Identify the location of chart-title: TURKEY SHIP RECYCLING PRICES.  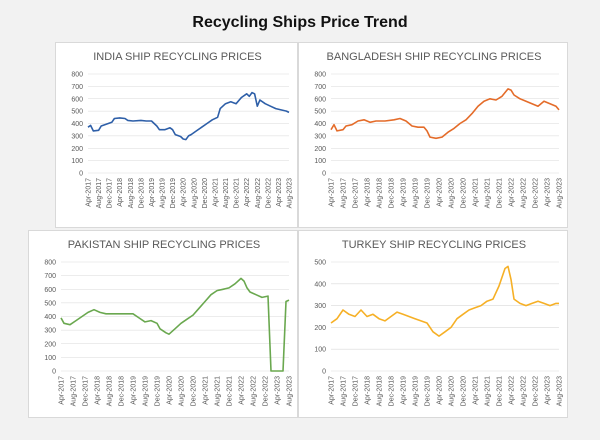
(434, 245).